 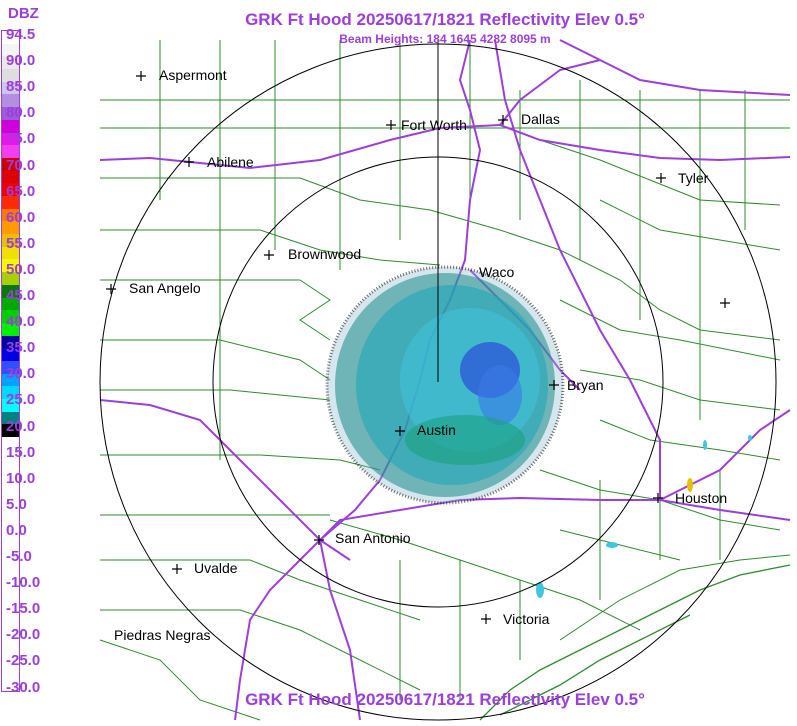 What do you see at coordinates (497, 272) in the screenshot?
I see `city-label-waco: Waco` at bounding box center [497, 272].